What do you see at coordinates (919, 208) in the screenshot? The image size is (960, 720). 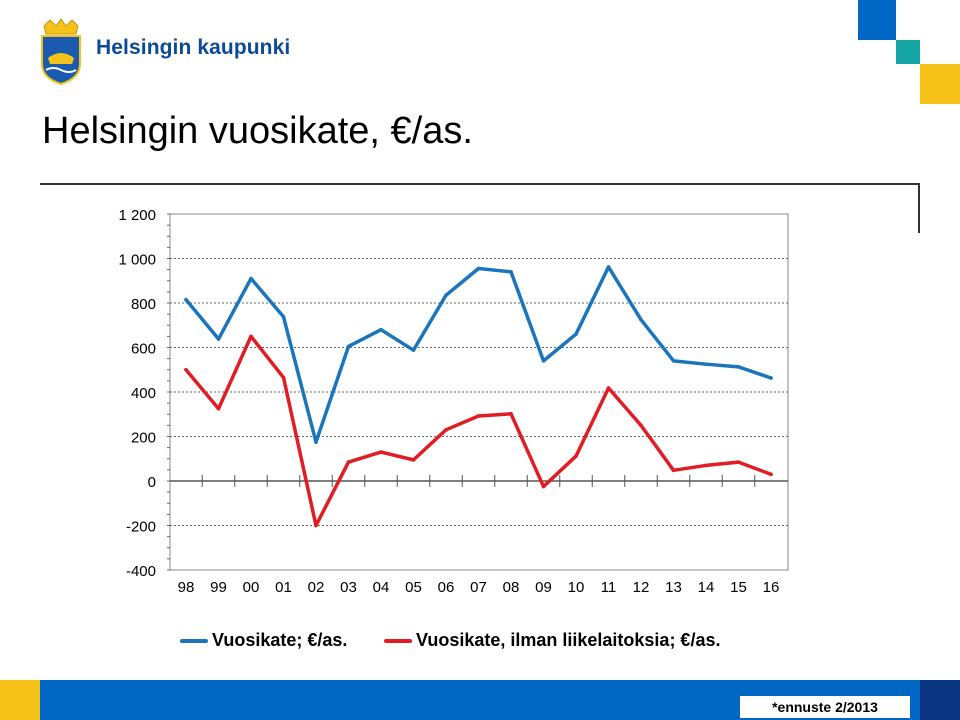 I see `frame-line-right` at bounding box center [919, 208].